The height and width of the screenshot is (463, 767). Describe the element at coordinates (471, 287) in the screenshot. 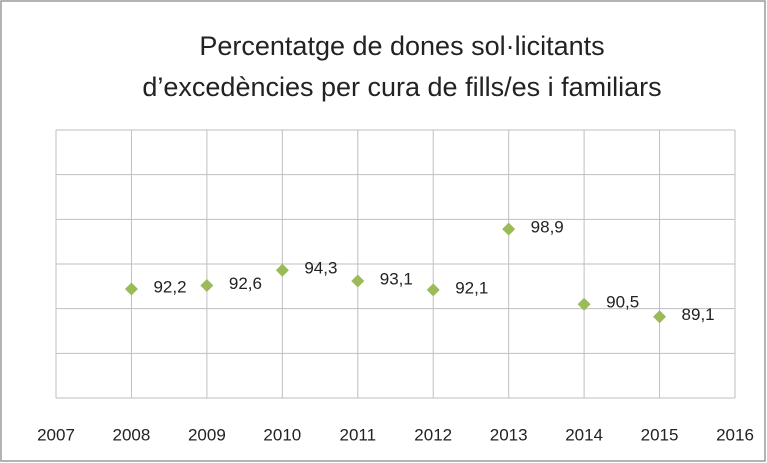

I see `data-label: 92,1` at that location.